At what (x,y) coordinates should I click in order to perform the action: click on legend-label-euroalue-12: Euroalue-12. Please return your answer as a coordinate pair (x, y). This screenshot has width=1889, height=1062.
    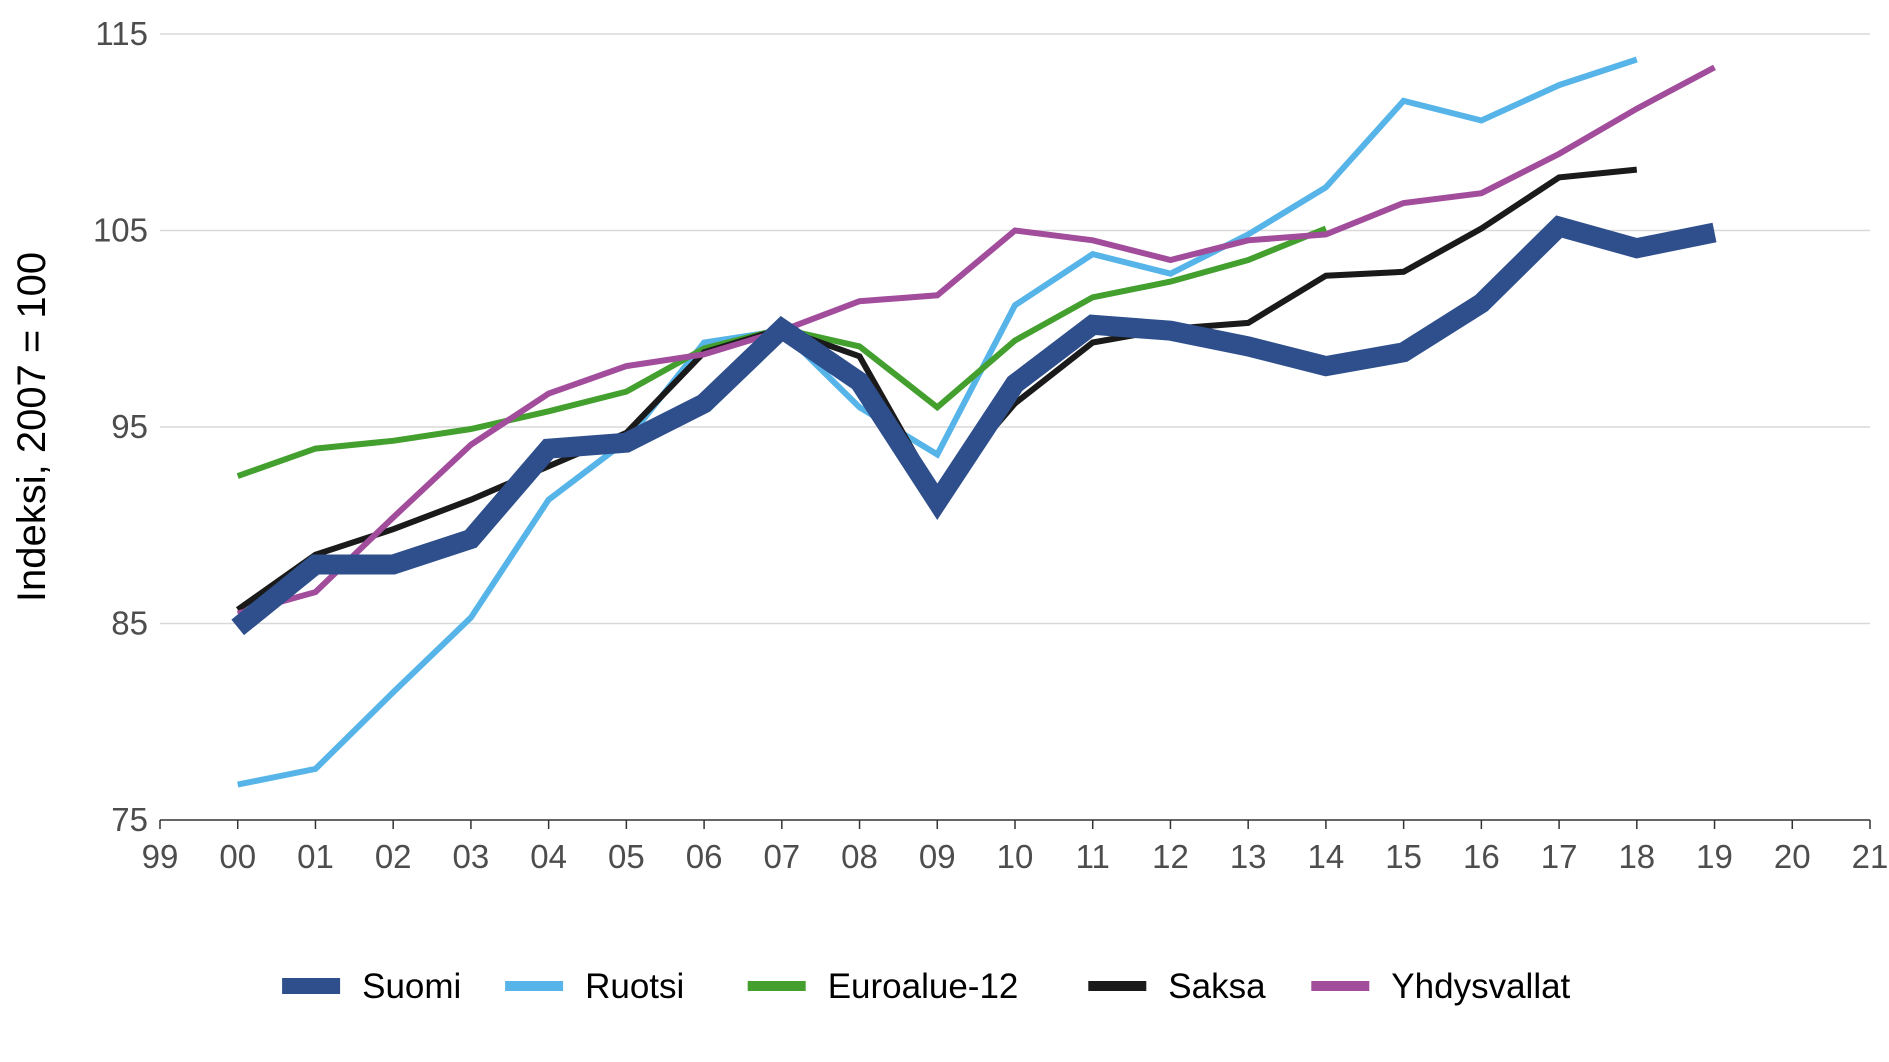
    Looking at the image, I should click on (923, 986).